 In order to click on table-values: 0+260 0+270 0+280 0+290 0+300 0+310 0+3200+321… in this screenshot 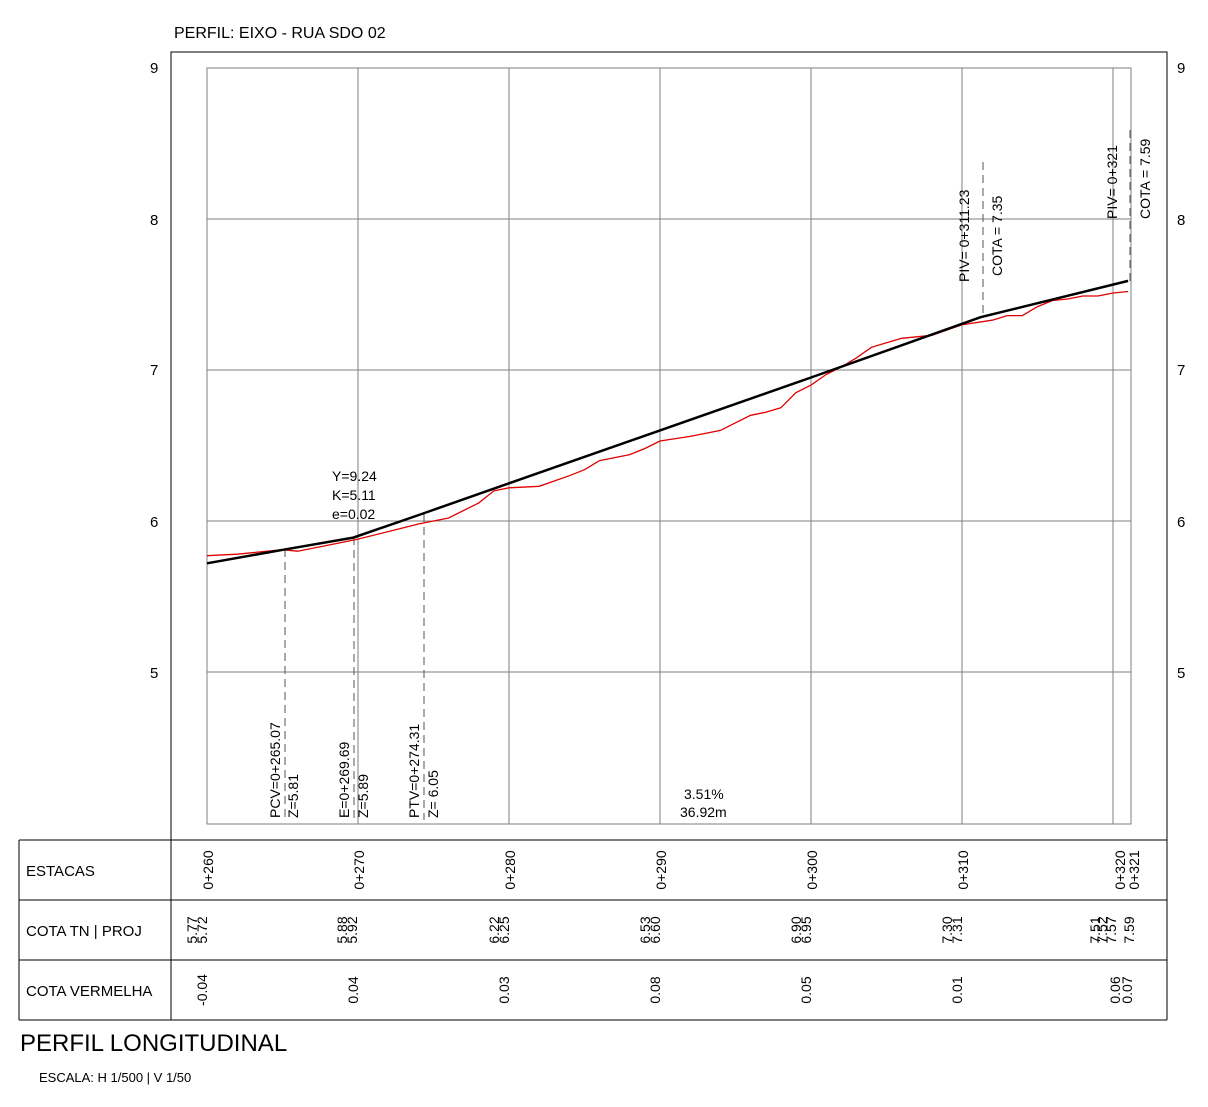, I will do `click(663, 928)`.